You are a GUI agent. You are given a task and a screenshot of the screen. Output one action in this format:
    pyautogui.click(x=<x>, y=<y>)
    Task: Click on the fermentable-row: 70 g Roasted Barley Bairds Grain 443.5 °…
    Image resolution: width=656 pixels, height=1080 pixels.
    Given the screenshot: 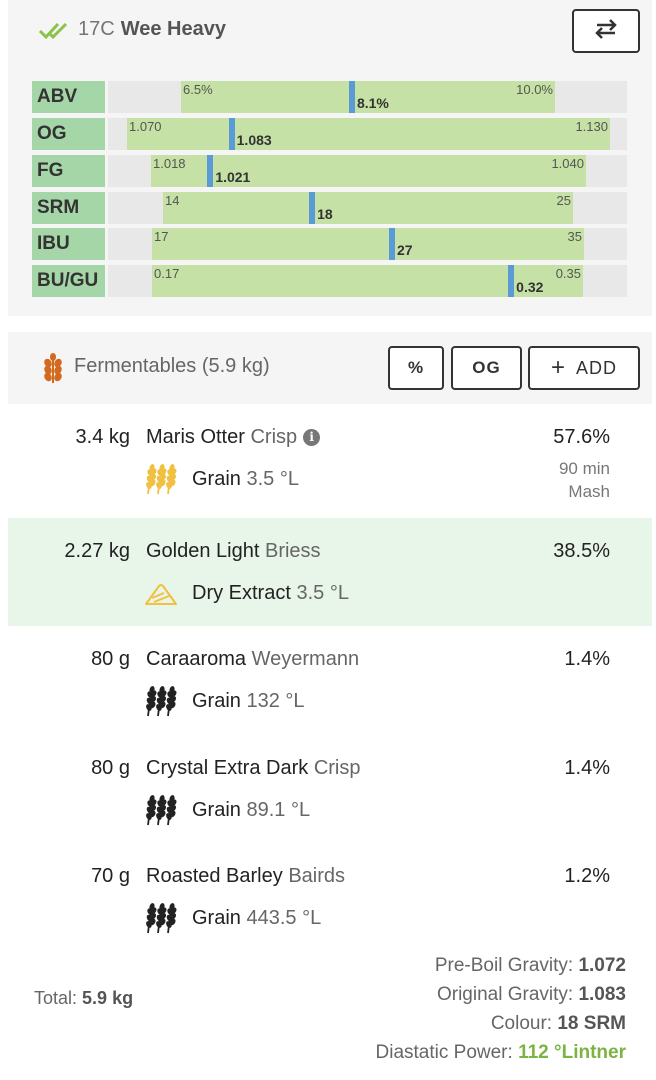 What is the action you would take?
    pyautogui.click(x=330, y=897)
    